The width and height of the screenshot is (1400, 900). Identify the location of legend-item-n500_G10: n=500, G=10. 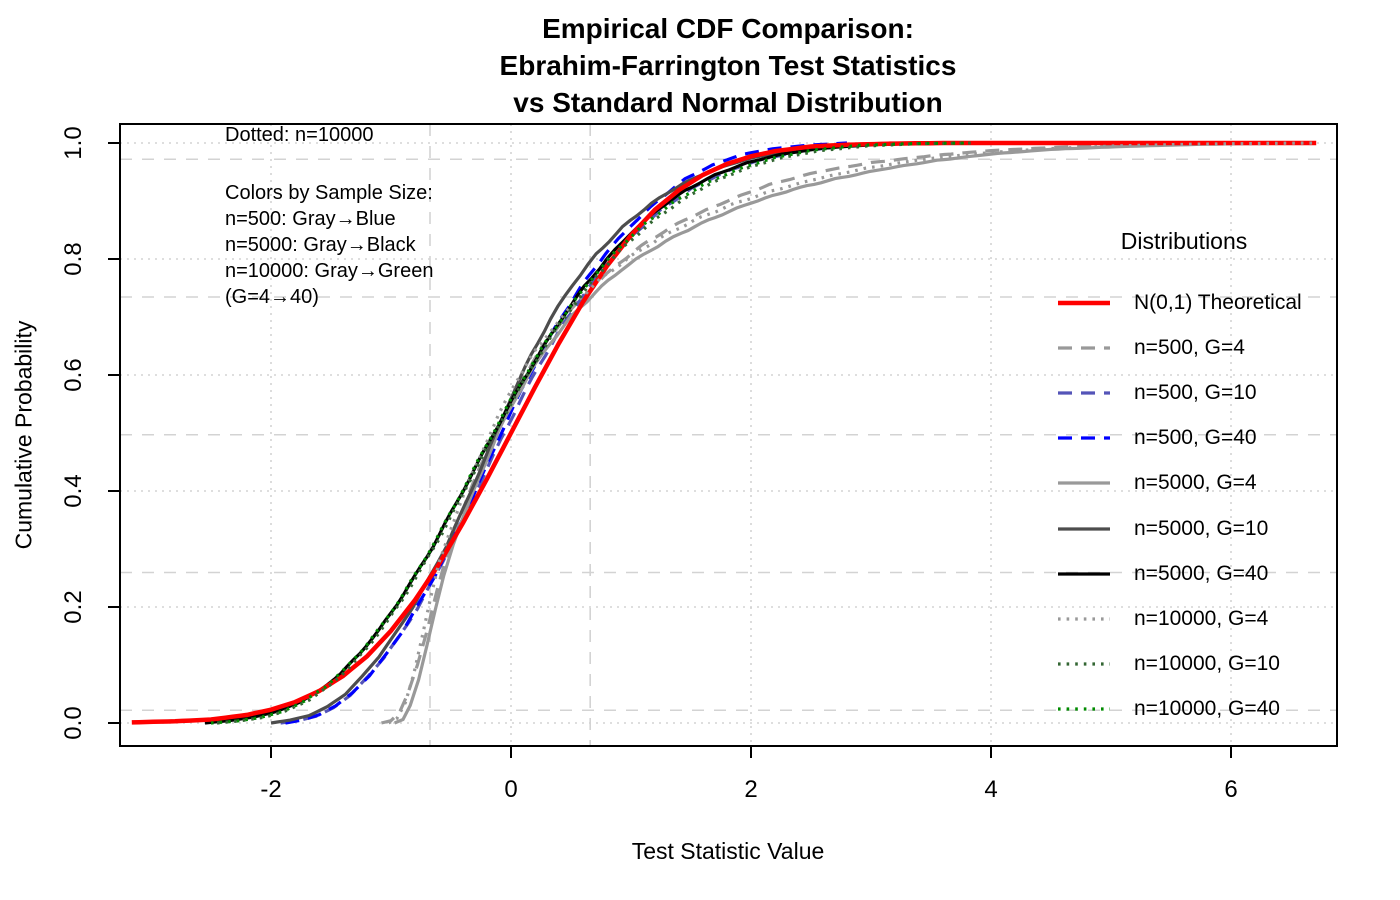
(1156, 393).